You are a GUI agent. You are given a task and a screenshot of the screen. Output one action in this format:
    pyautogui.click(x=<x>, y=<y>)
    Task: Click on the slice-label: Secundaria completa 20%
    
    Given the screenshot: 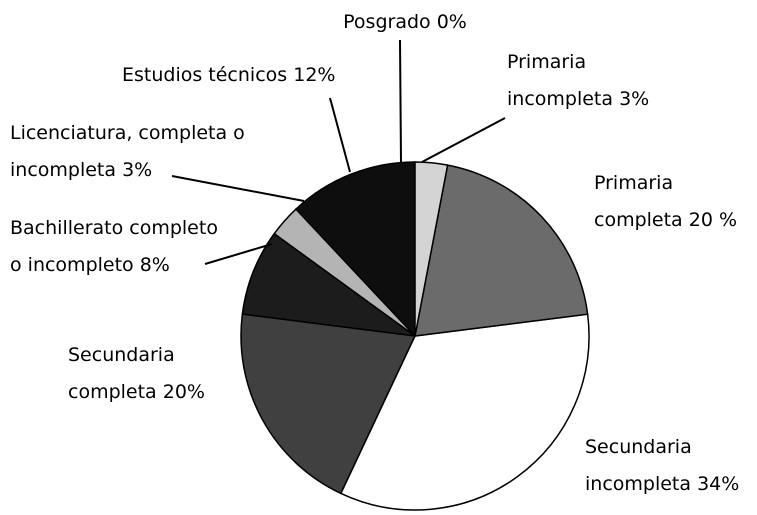 What is the action you would take?
    pyautogui.click(x=153, y=374)
    